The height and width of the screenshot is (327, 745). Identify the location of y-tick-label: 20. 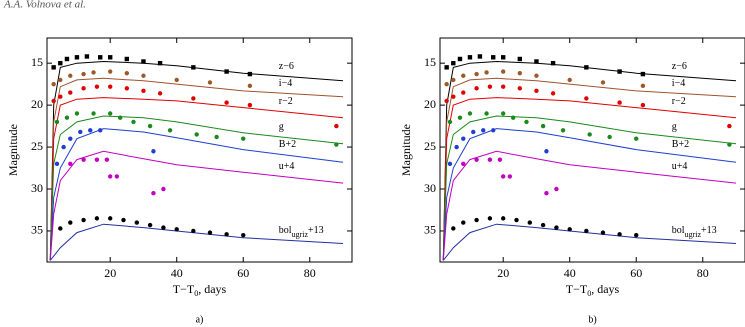
(37, 104).